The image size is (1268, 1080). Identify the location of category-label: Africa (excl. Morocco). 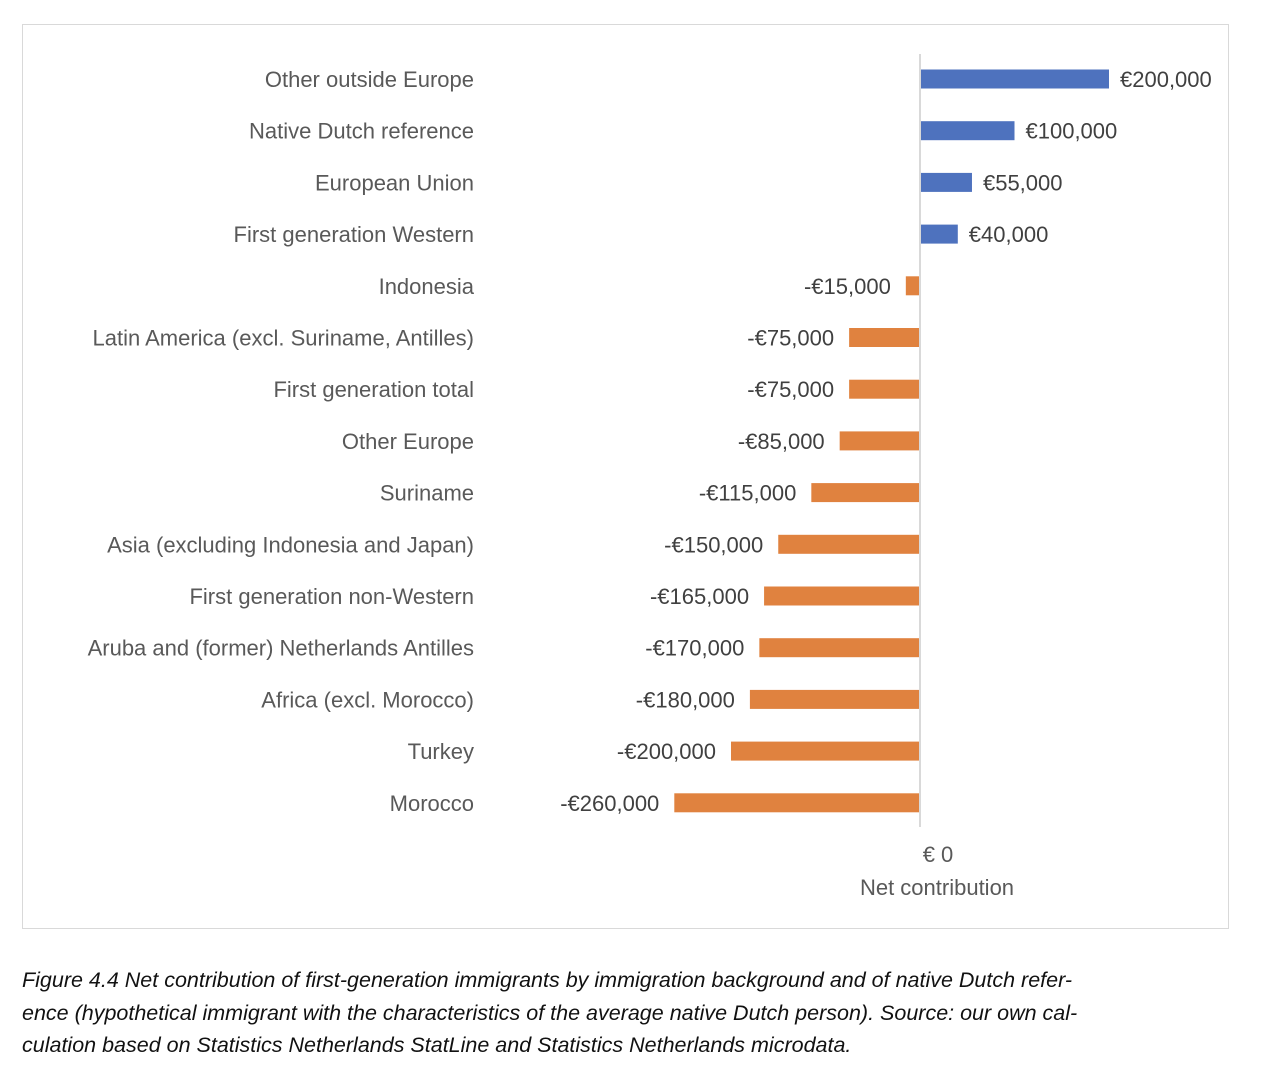
(367, 699).